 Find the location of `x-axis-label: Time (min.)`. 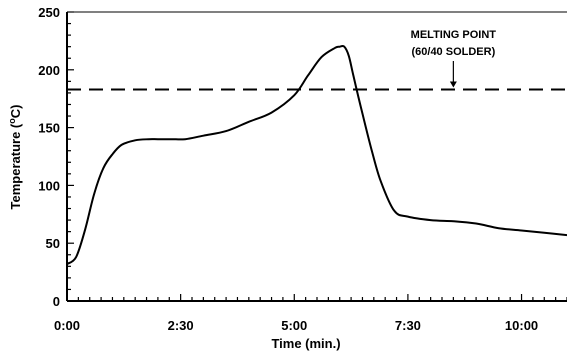

x-axis-label: Time (min.) is located at coordinates (305, 343).